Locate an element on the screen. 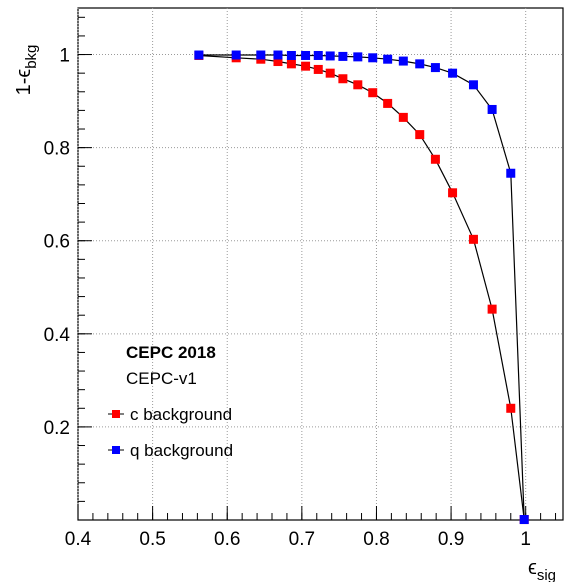 Image resolution: width=570 pixels, height=582 pixels. x-axis-label-sub: sig is located at coordinates (546, 574).